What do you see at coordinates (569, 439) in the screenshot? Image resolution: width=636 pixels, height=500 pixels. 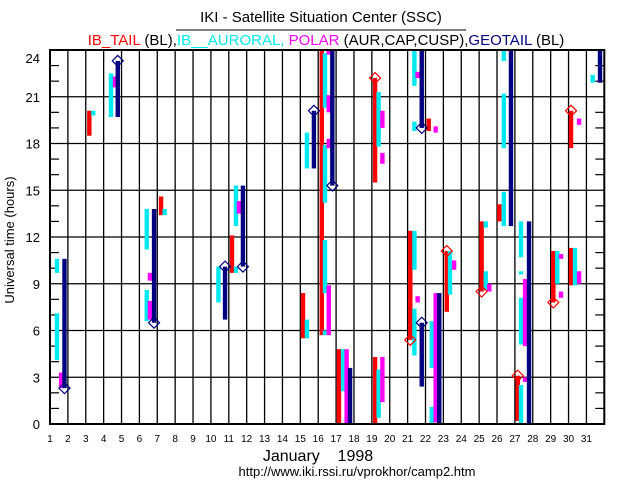 I see `x-tick-label: 30` at bounding box center [569, 439].